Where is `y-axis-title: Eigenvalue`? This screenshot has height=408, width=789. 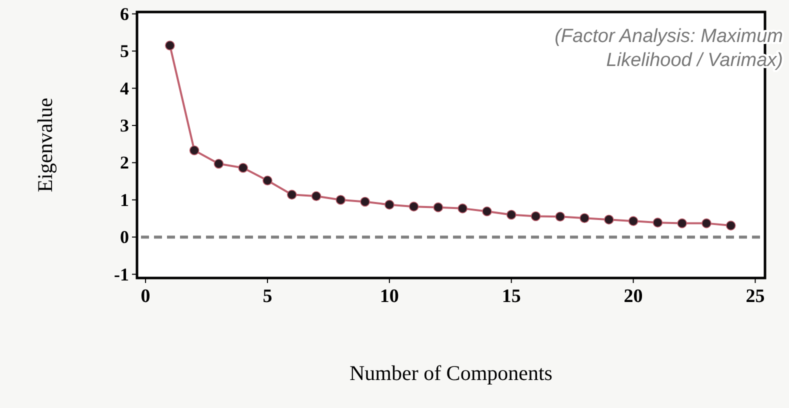
y-axis-title: Eigenvalue is located at coordinates (45, 145).